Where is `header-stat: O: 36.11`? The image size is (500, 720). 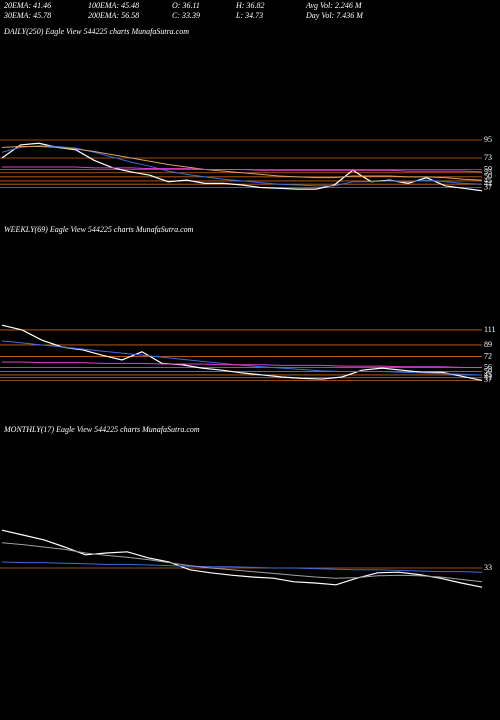 header-stat: O: 36.11 is located at coordinates (186, 5).